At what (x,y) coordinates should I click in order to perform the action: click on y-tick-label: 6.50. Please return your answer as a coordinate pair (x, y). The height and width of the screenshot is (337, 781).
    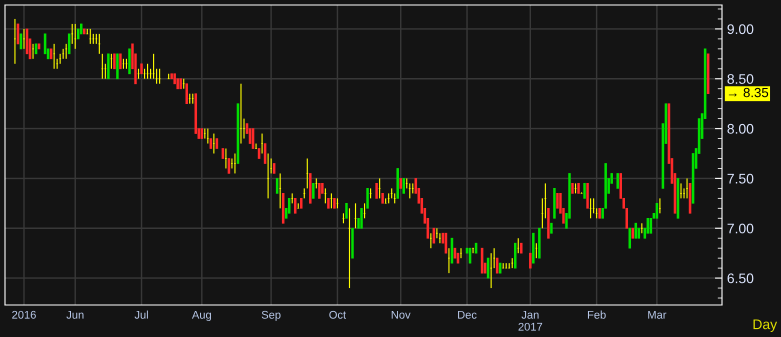
    Looking at the image, I should click on (741, 278).